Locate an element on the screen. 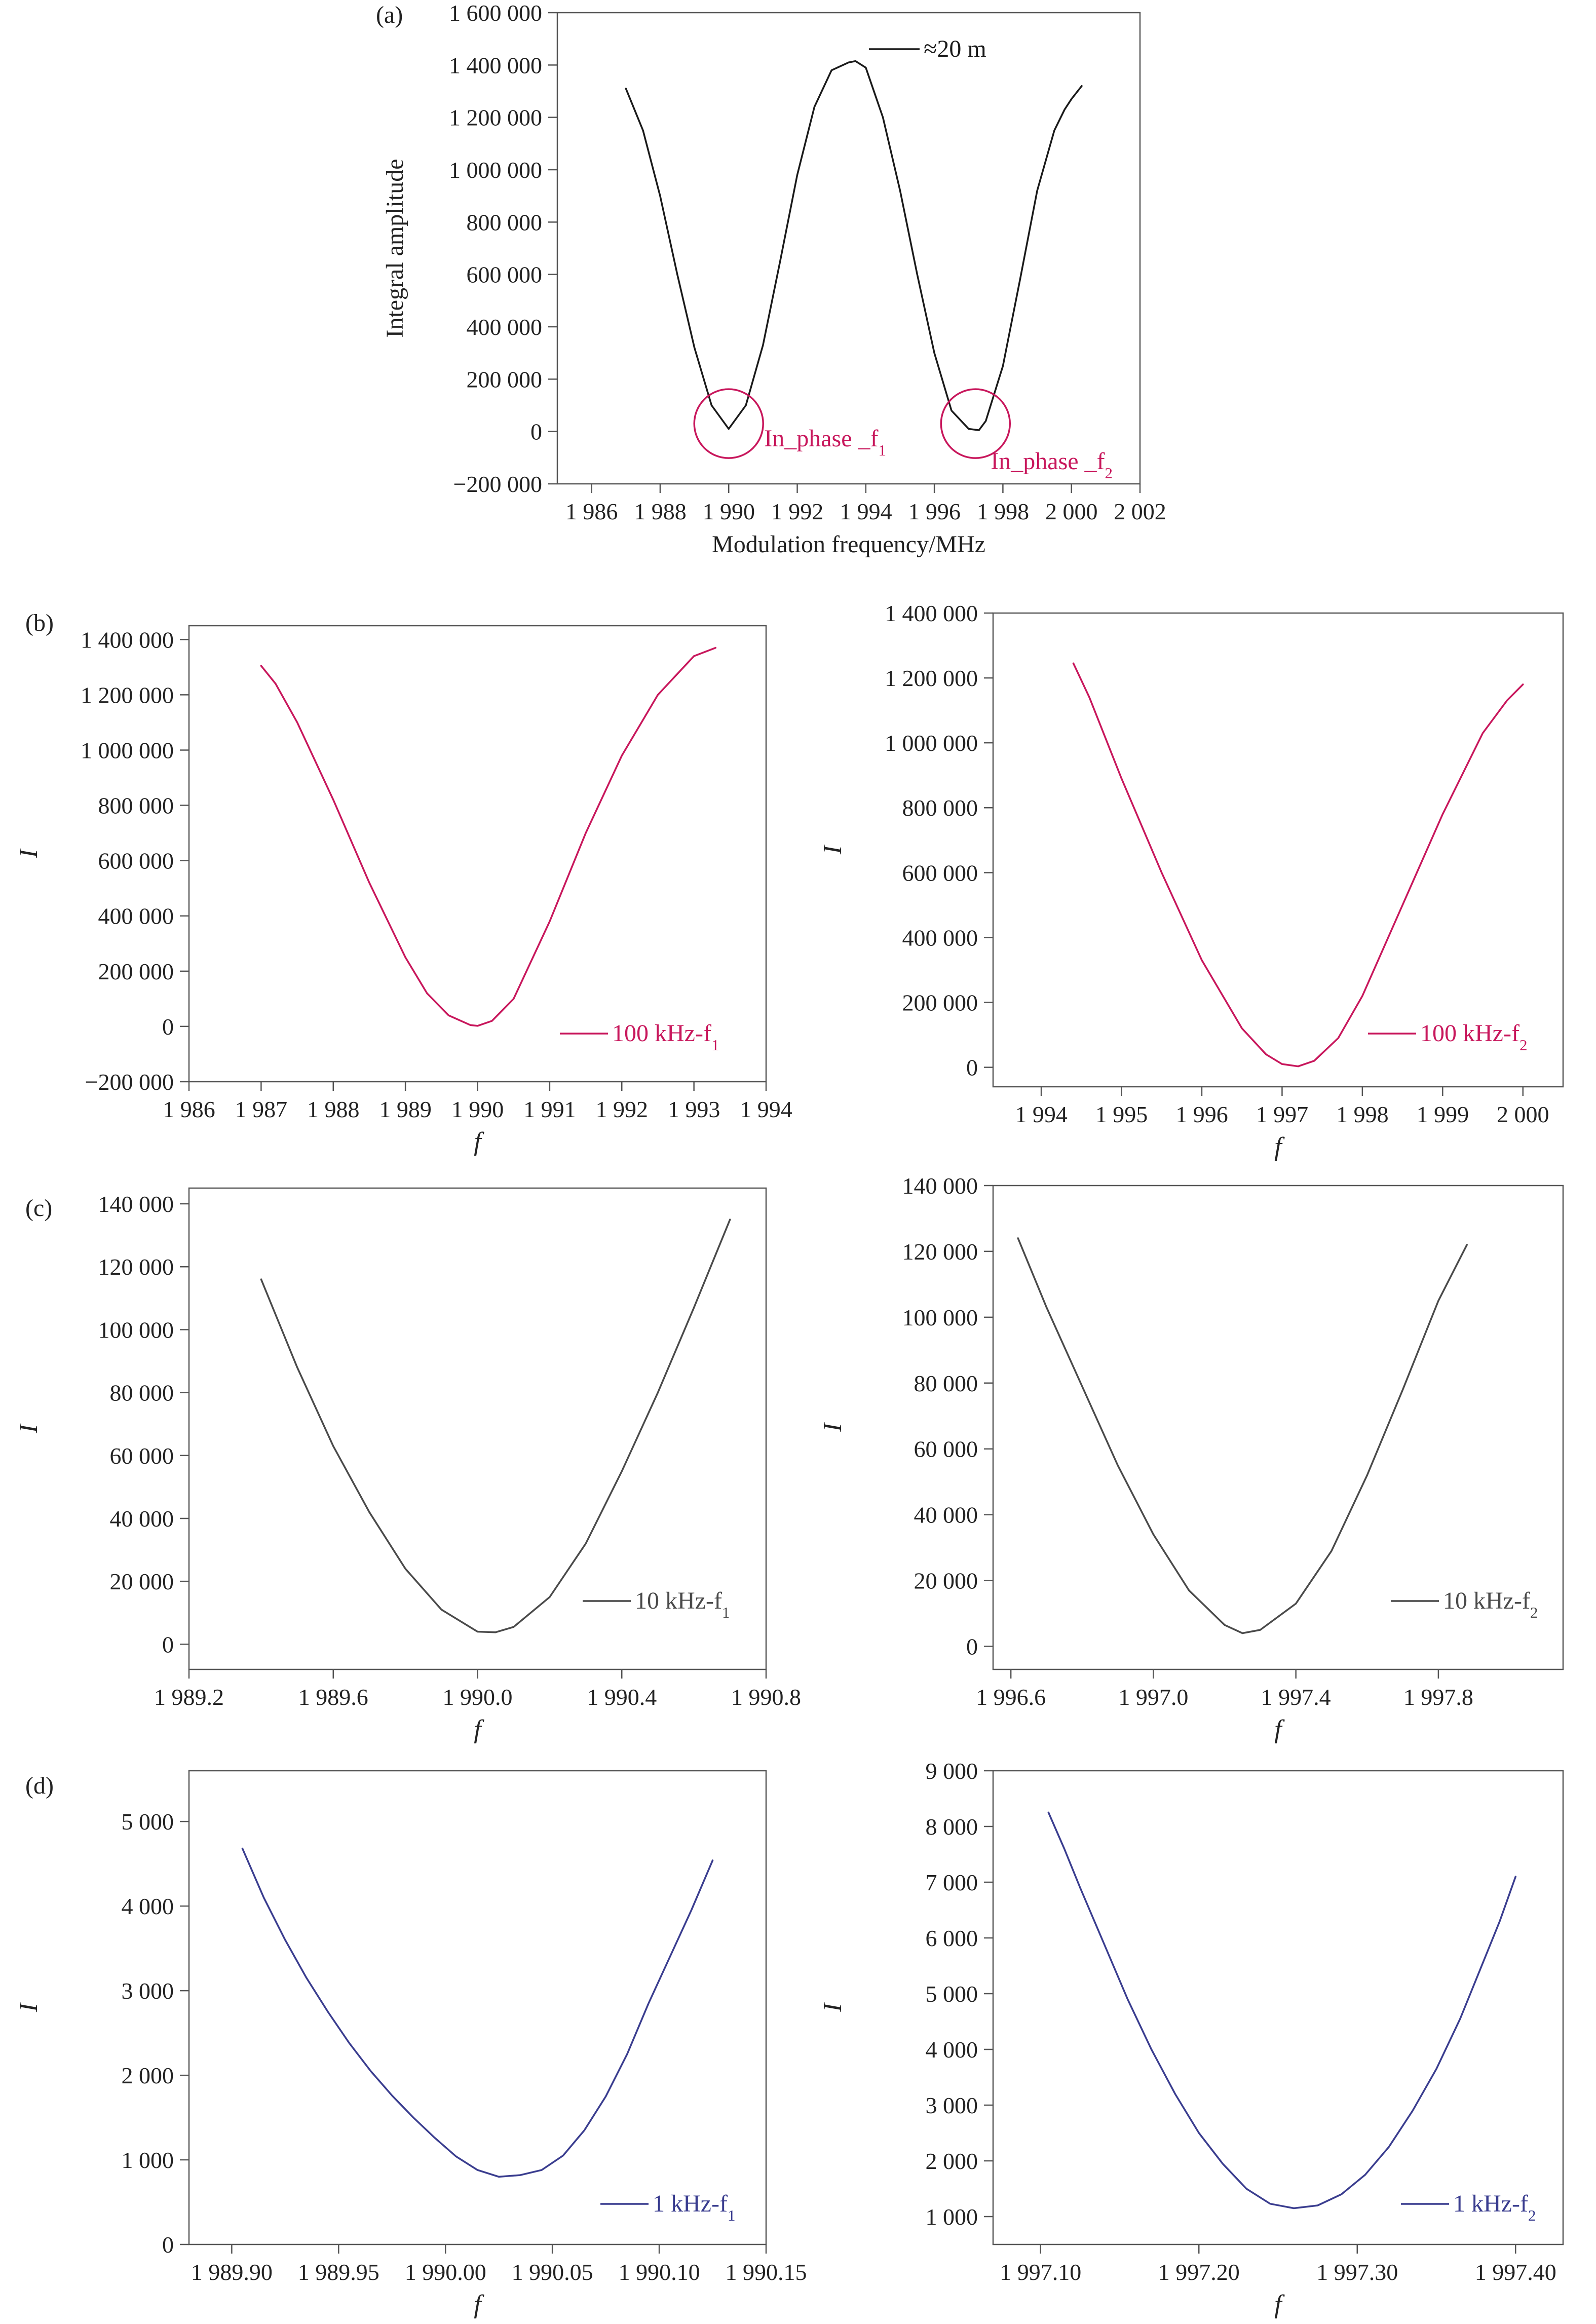 This screenshot has width=1596, height=2324. d2-y-tick-label-4: 5 000 is located at coordinates (952, 1994).